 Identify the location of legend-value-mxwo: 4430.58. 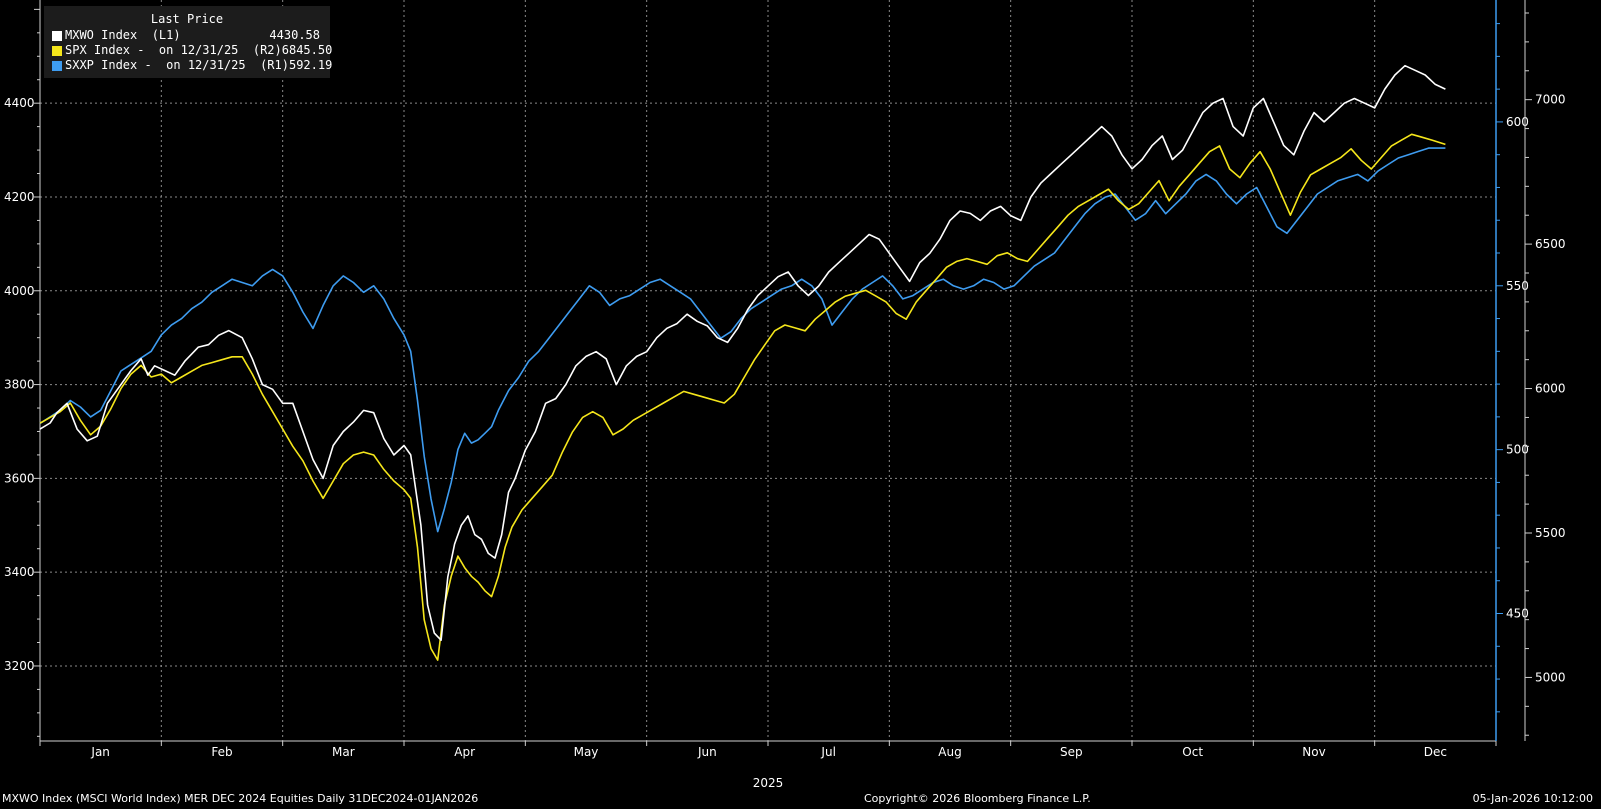
(294, 35).